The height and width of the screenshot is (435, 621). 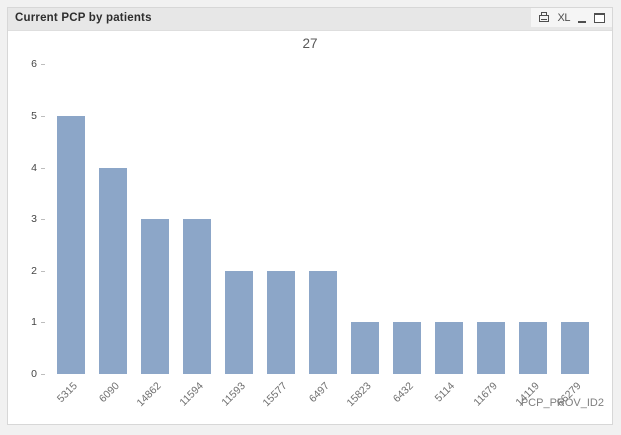 I want to click on y-axis-label: 0, so click(x=34, y=374).